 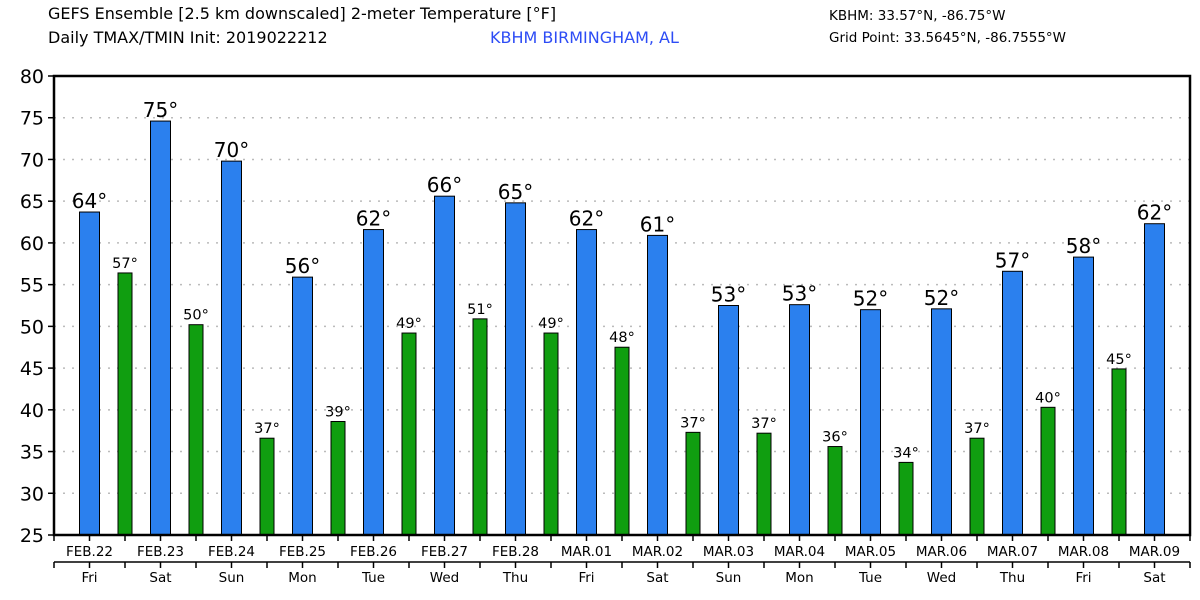 What do you see at coordinates (799, 552) in the screenshot?
I see `date-label: MAR.04` at bounding box center [799, 552].